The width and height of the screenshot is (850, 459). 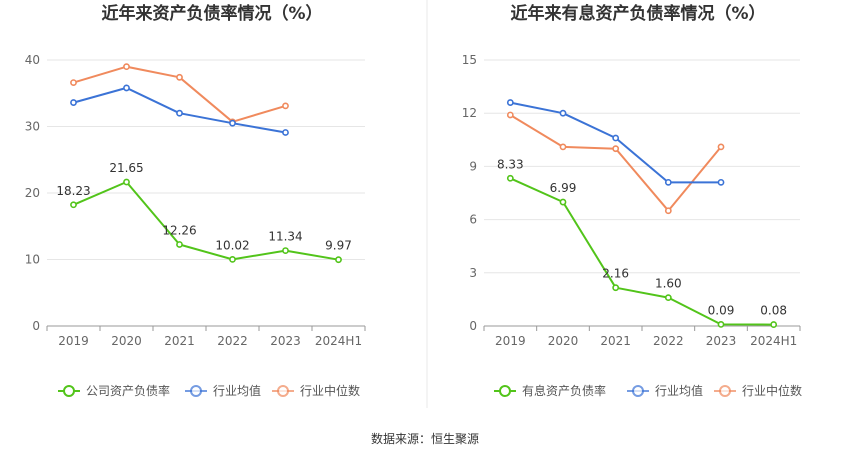 I want to click on y-tick-label: 9, so click(x=473, y=166).